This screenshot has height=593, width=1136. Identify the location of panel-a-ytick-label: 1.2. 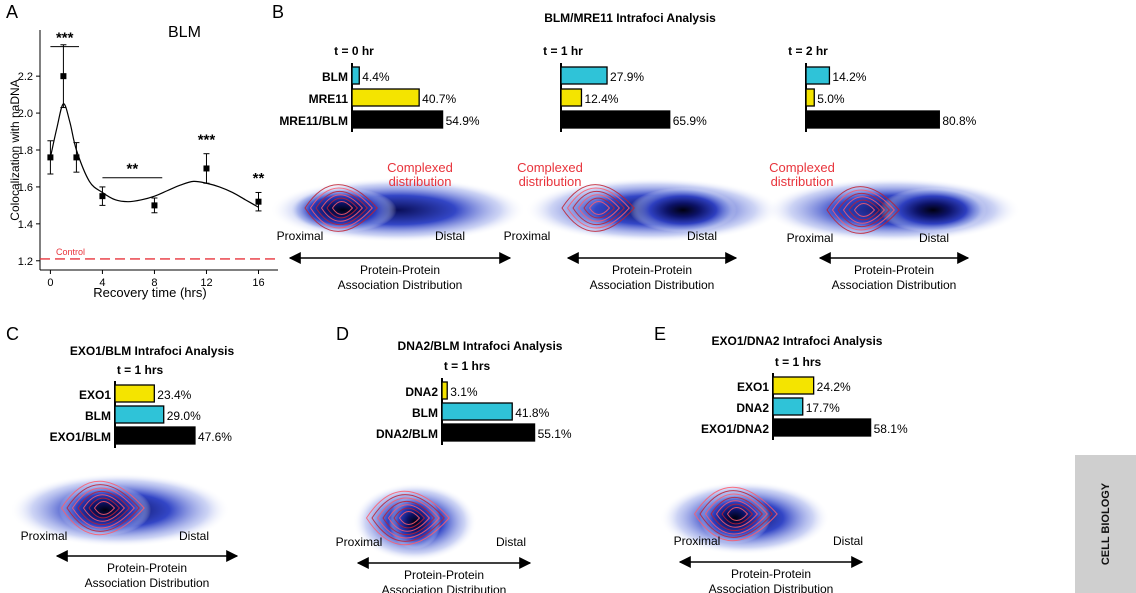
(25, 262).